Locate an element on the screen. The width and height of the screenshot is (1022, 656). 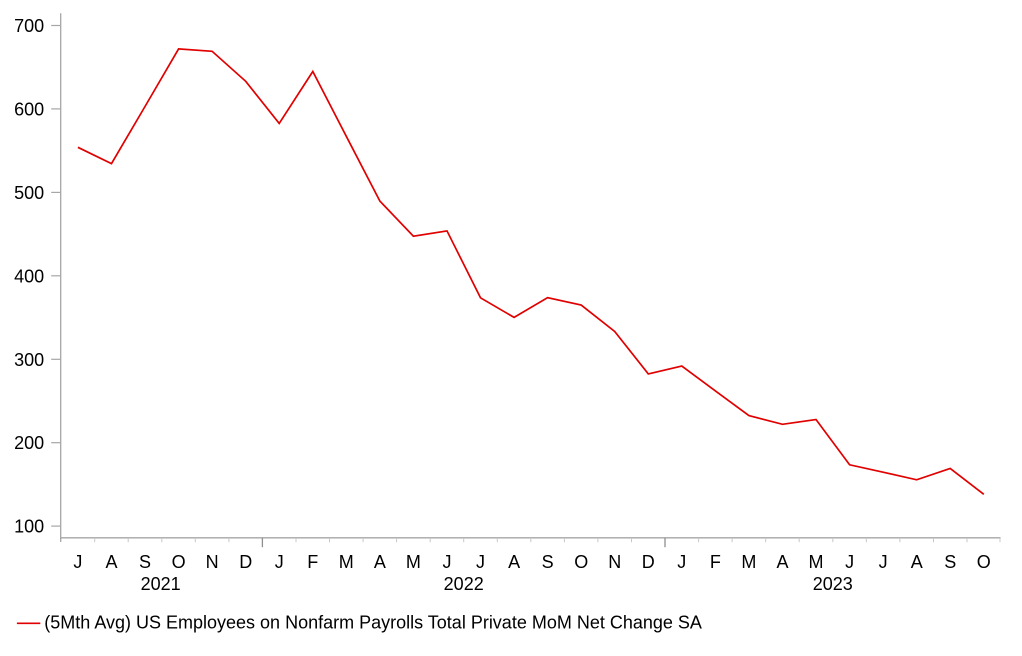
svg-text: 2022 is located at coordinates (464, 584).